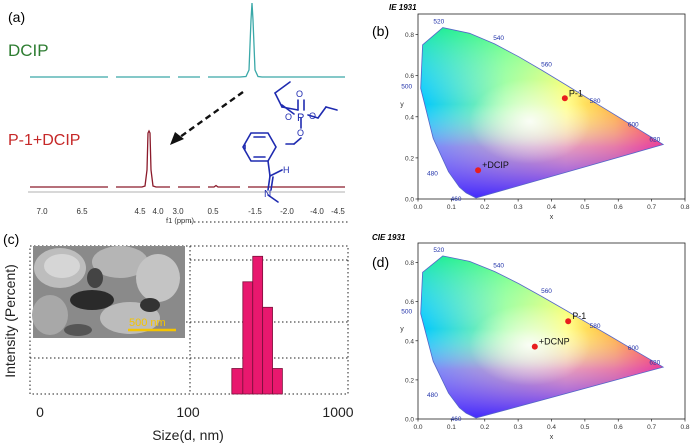 This screenshot has width=698, height=446. What do you see at coordinates (409, 302) in the screenshot?
I see `cie-d-ytick-label: 0.6` at bounding box center [409, 302].